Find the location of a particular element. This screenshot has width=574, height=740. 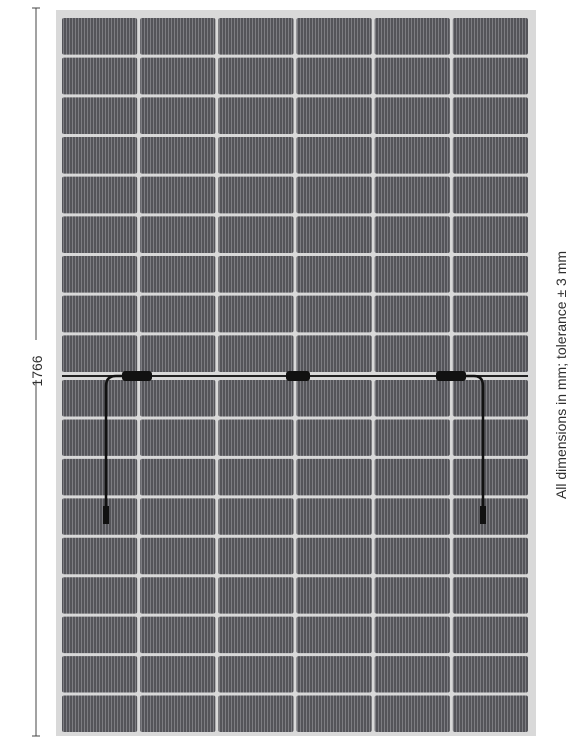

left-cable is located at coordinates (127, 441).